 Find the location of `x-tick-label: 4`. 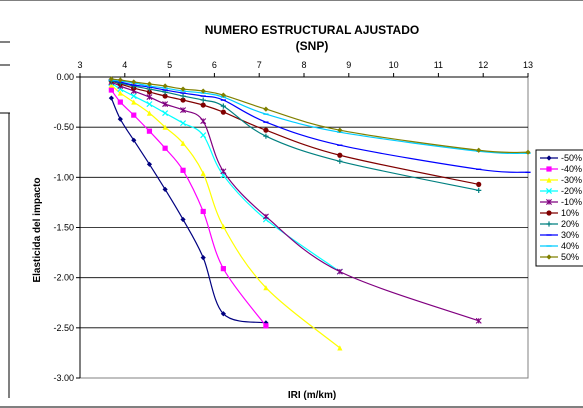

x-tick-label: 4 is located at coordinates (124, 65).